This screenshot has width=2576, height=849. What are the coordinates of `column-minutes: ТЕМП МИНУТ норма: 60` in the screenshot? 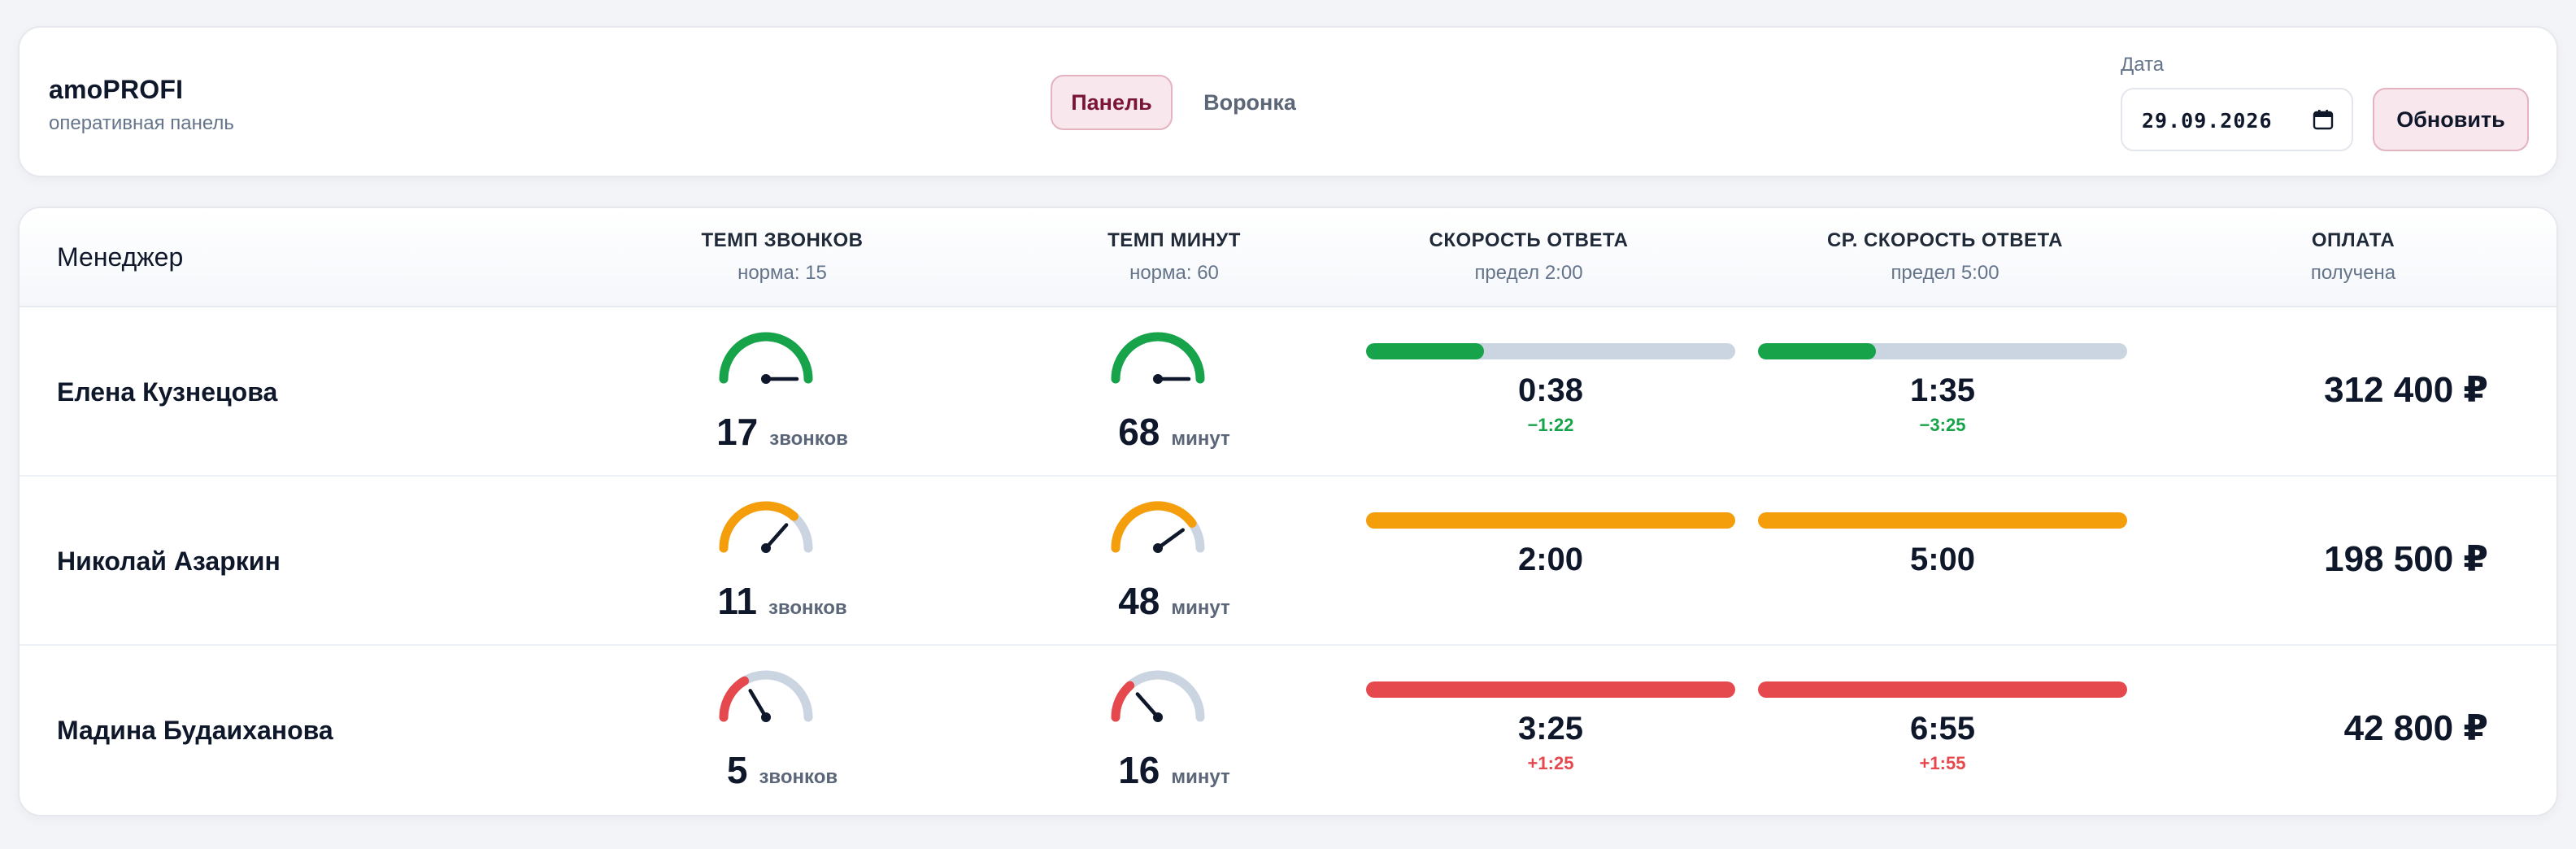 It's located at (1174, 257).